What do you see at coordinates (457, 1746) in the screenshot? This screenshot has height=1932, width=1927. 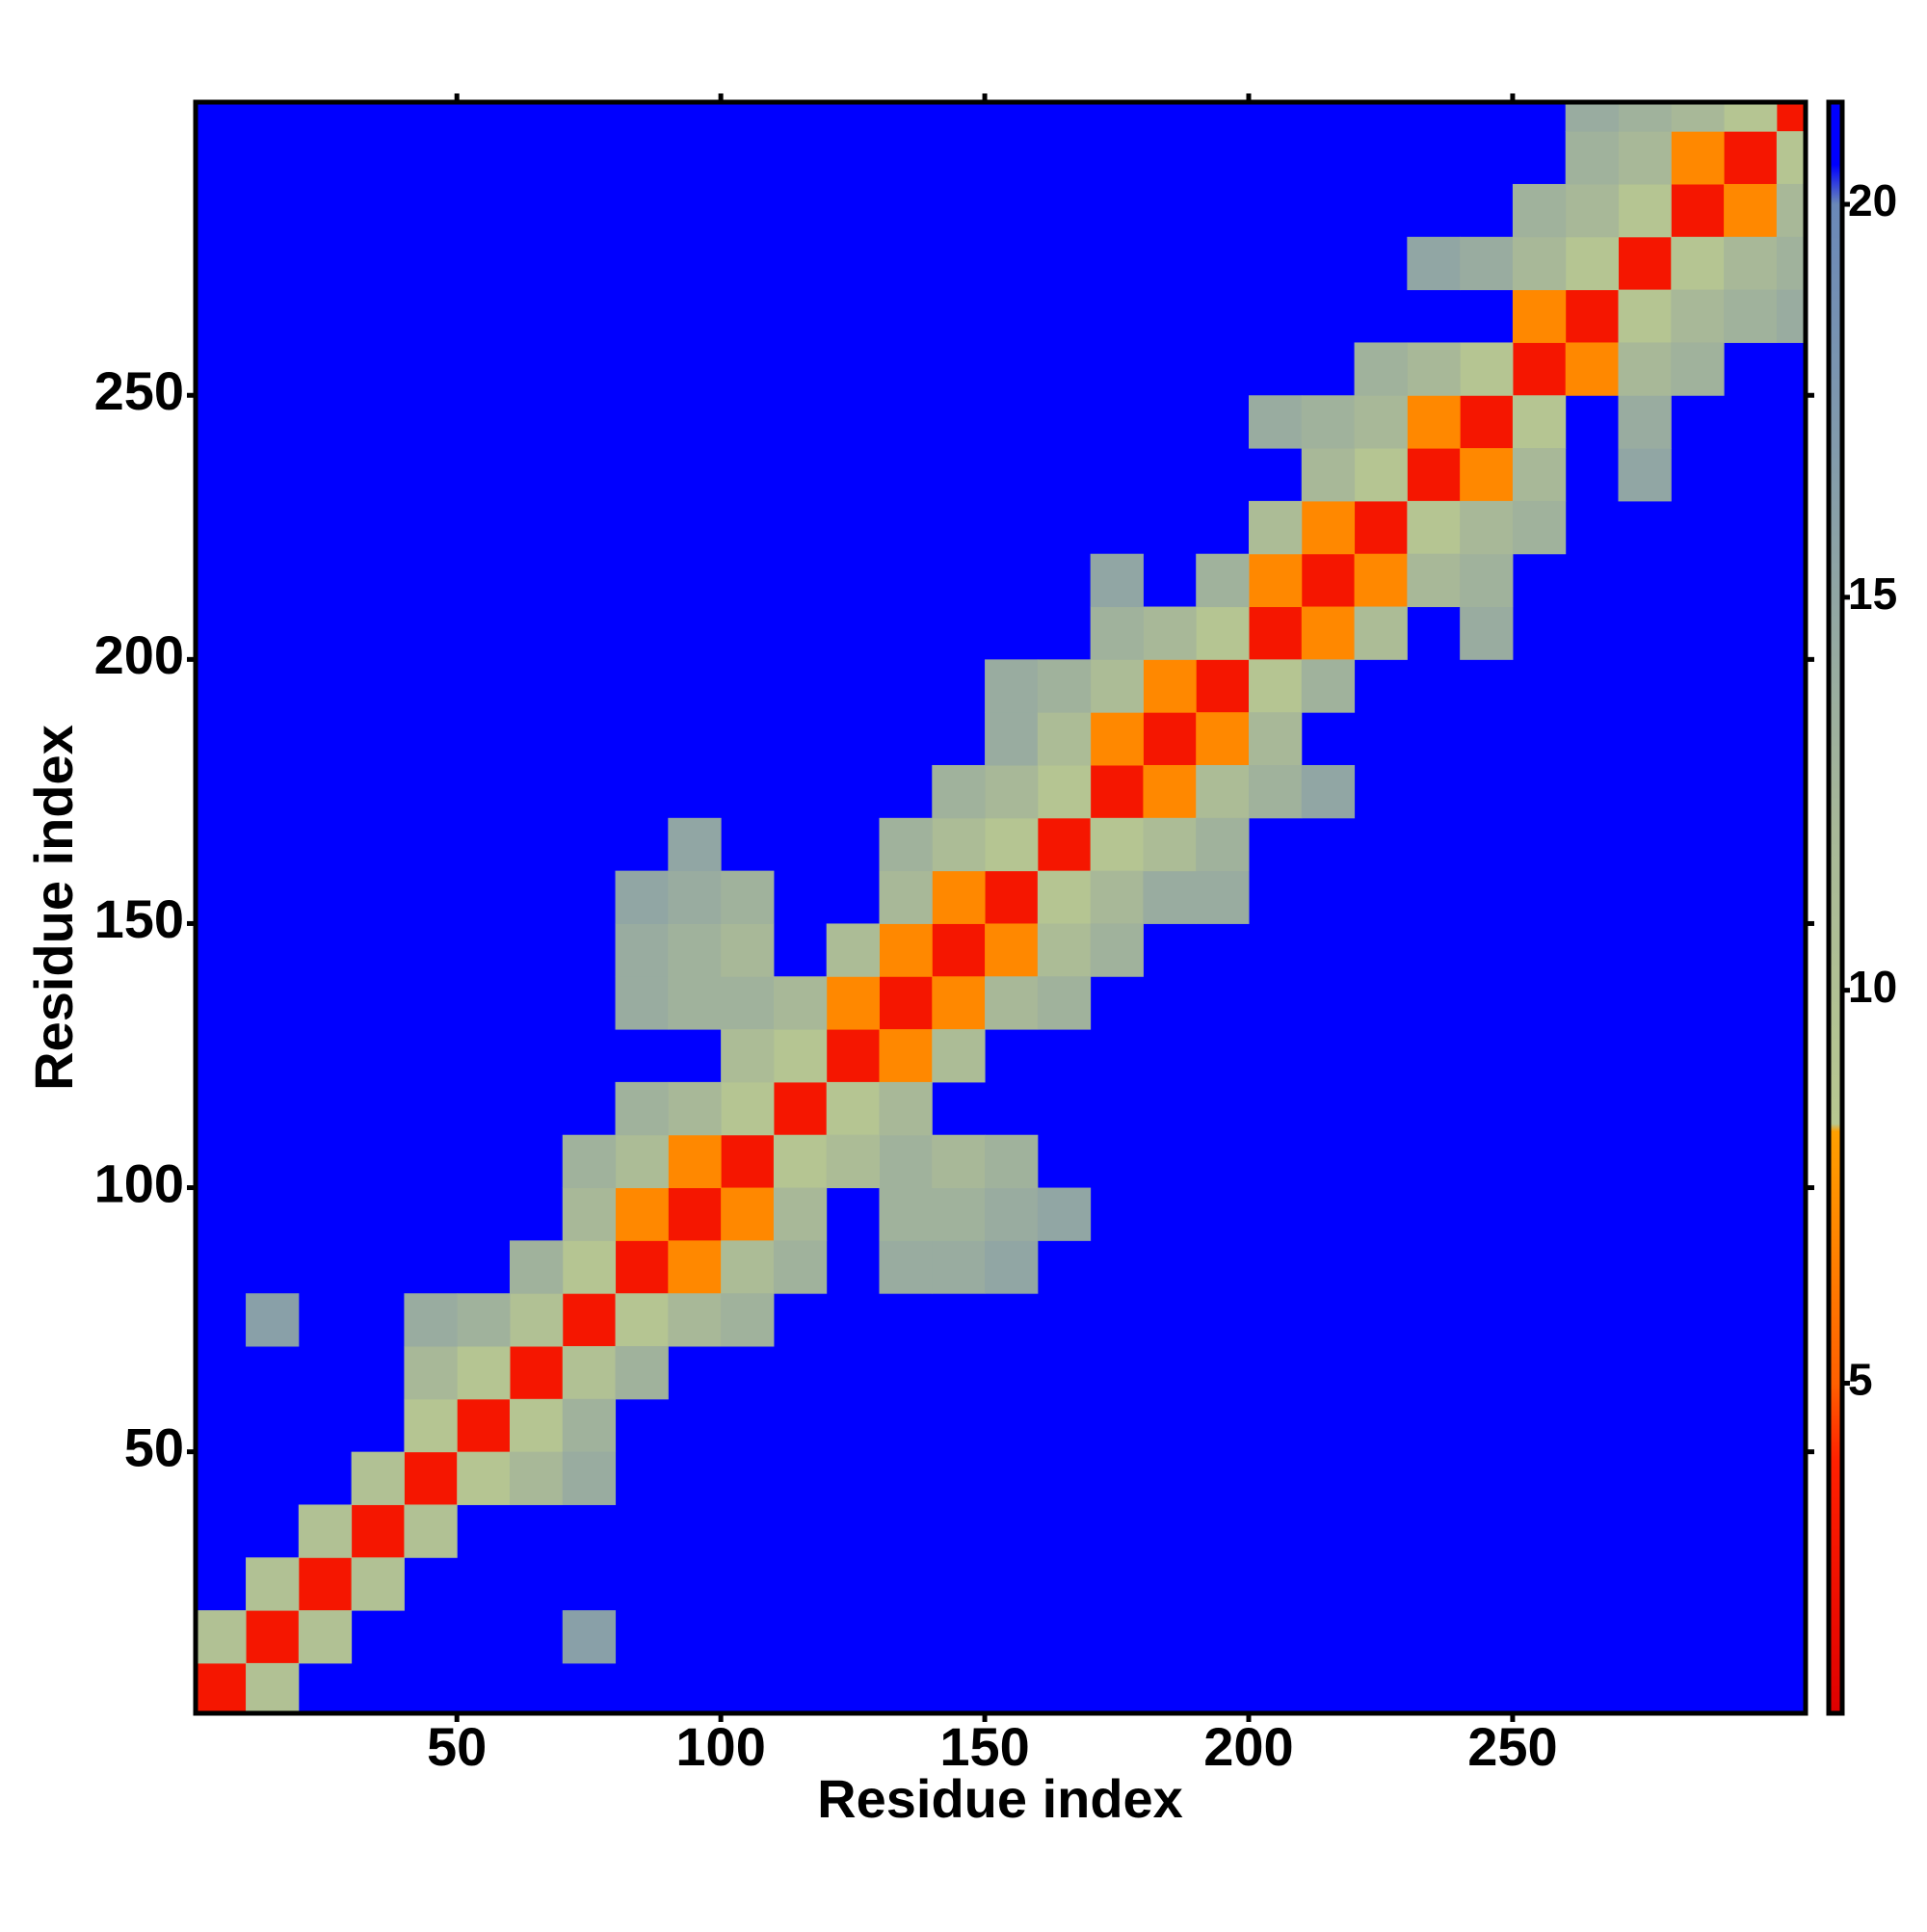 I see `x-tick-label: 50` at bounding box center [457, 1746].